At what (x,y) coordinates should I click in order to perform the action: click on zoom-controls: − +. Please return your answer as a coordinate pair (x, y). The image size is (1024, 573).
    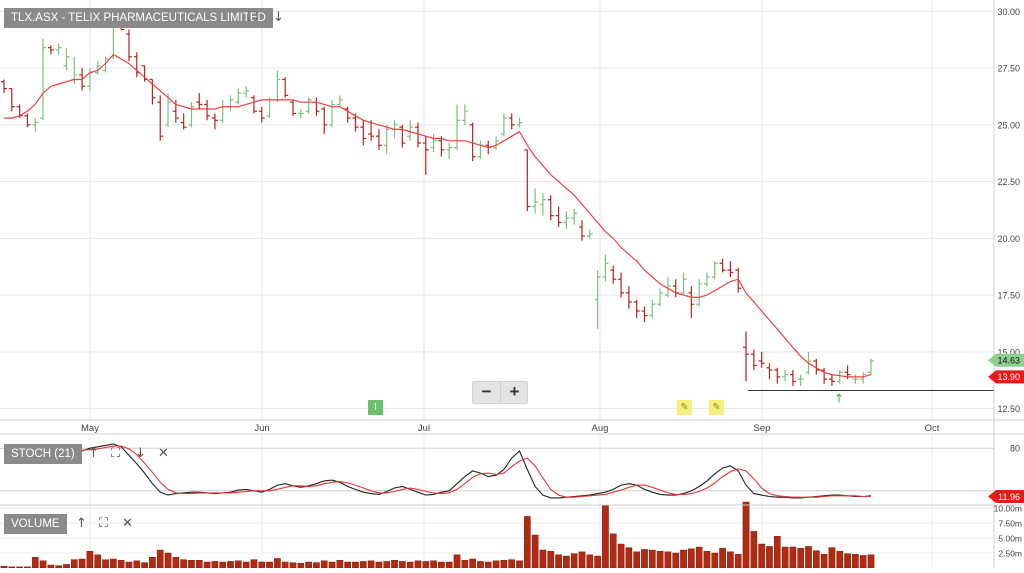
    Looking at the image, I should click on (500, 392).